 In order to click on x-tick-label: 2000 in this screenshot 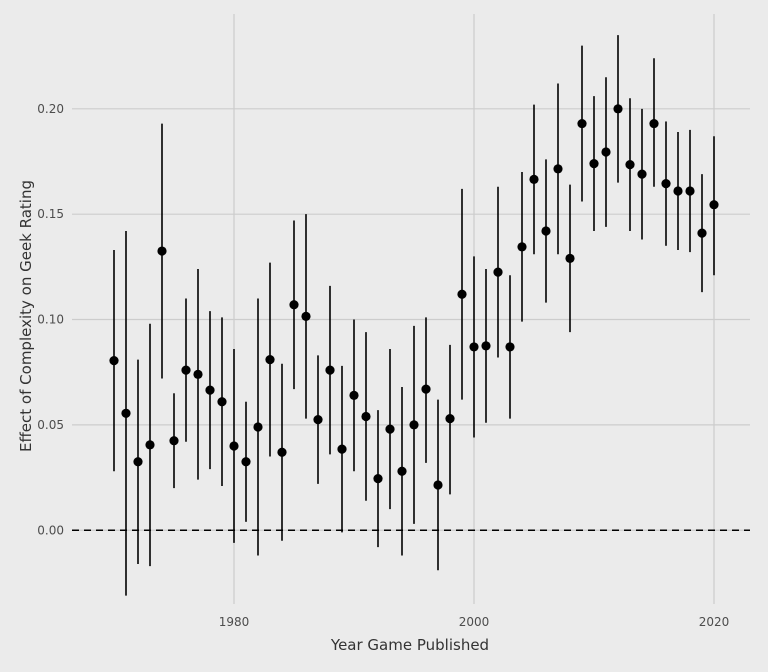, I will do `click(474, 622)`.